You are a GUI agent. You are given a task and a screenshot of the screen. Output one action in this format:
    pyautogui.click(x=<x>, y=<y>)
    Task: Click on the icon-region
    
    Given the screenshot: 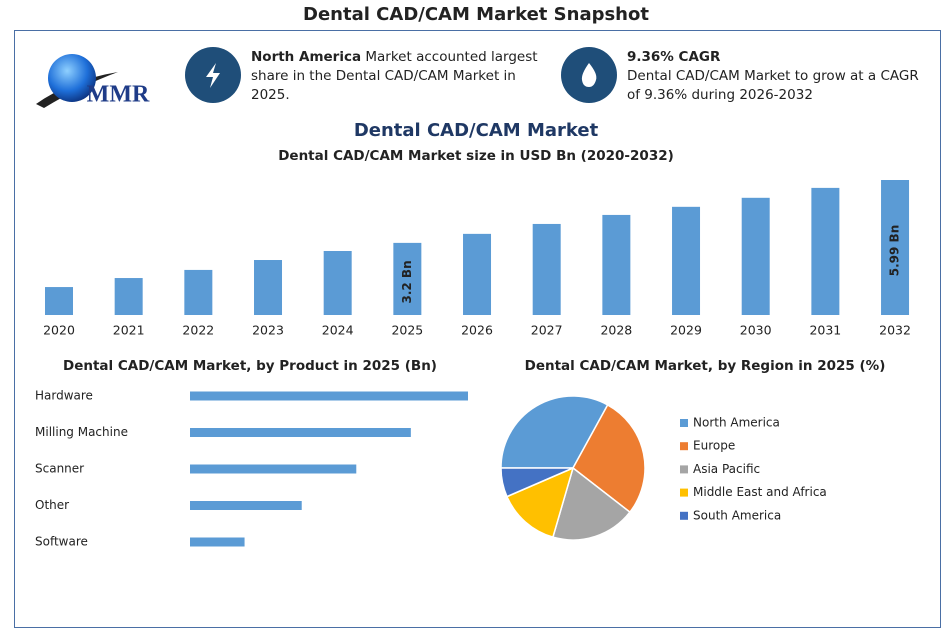 What is the action you would take?
    pyautogui.click(x=213, y=75)
    